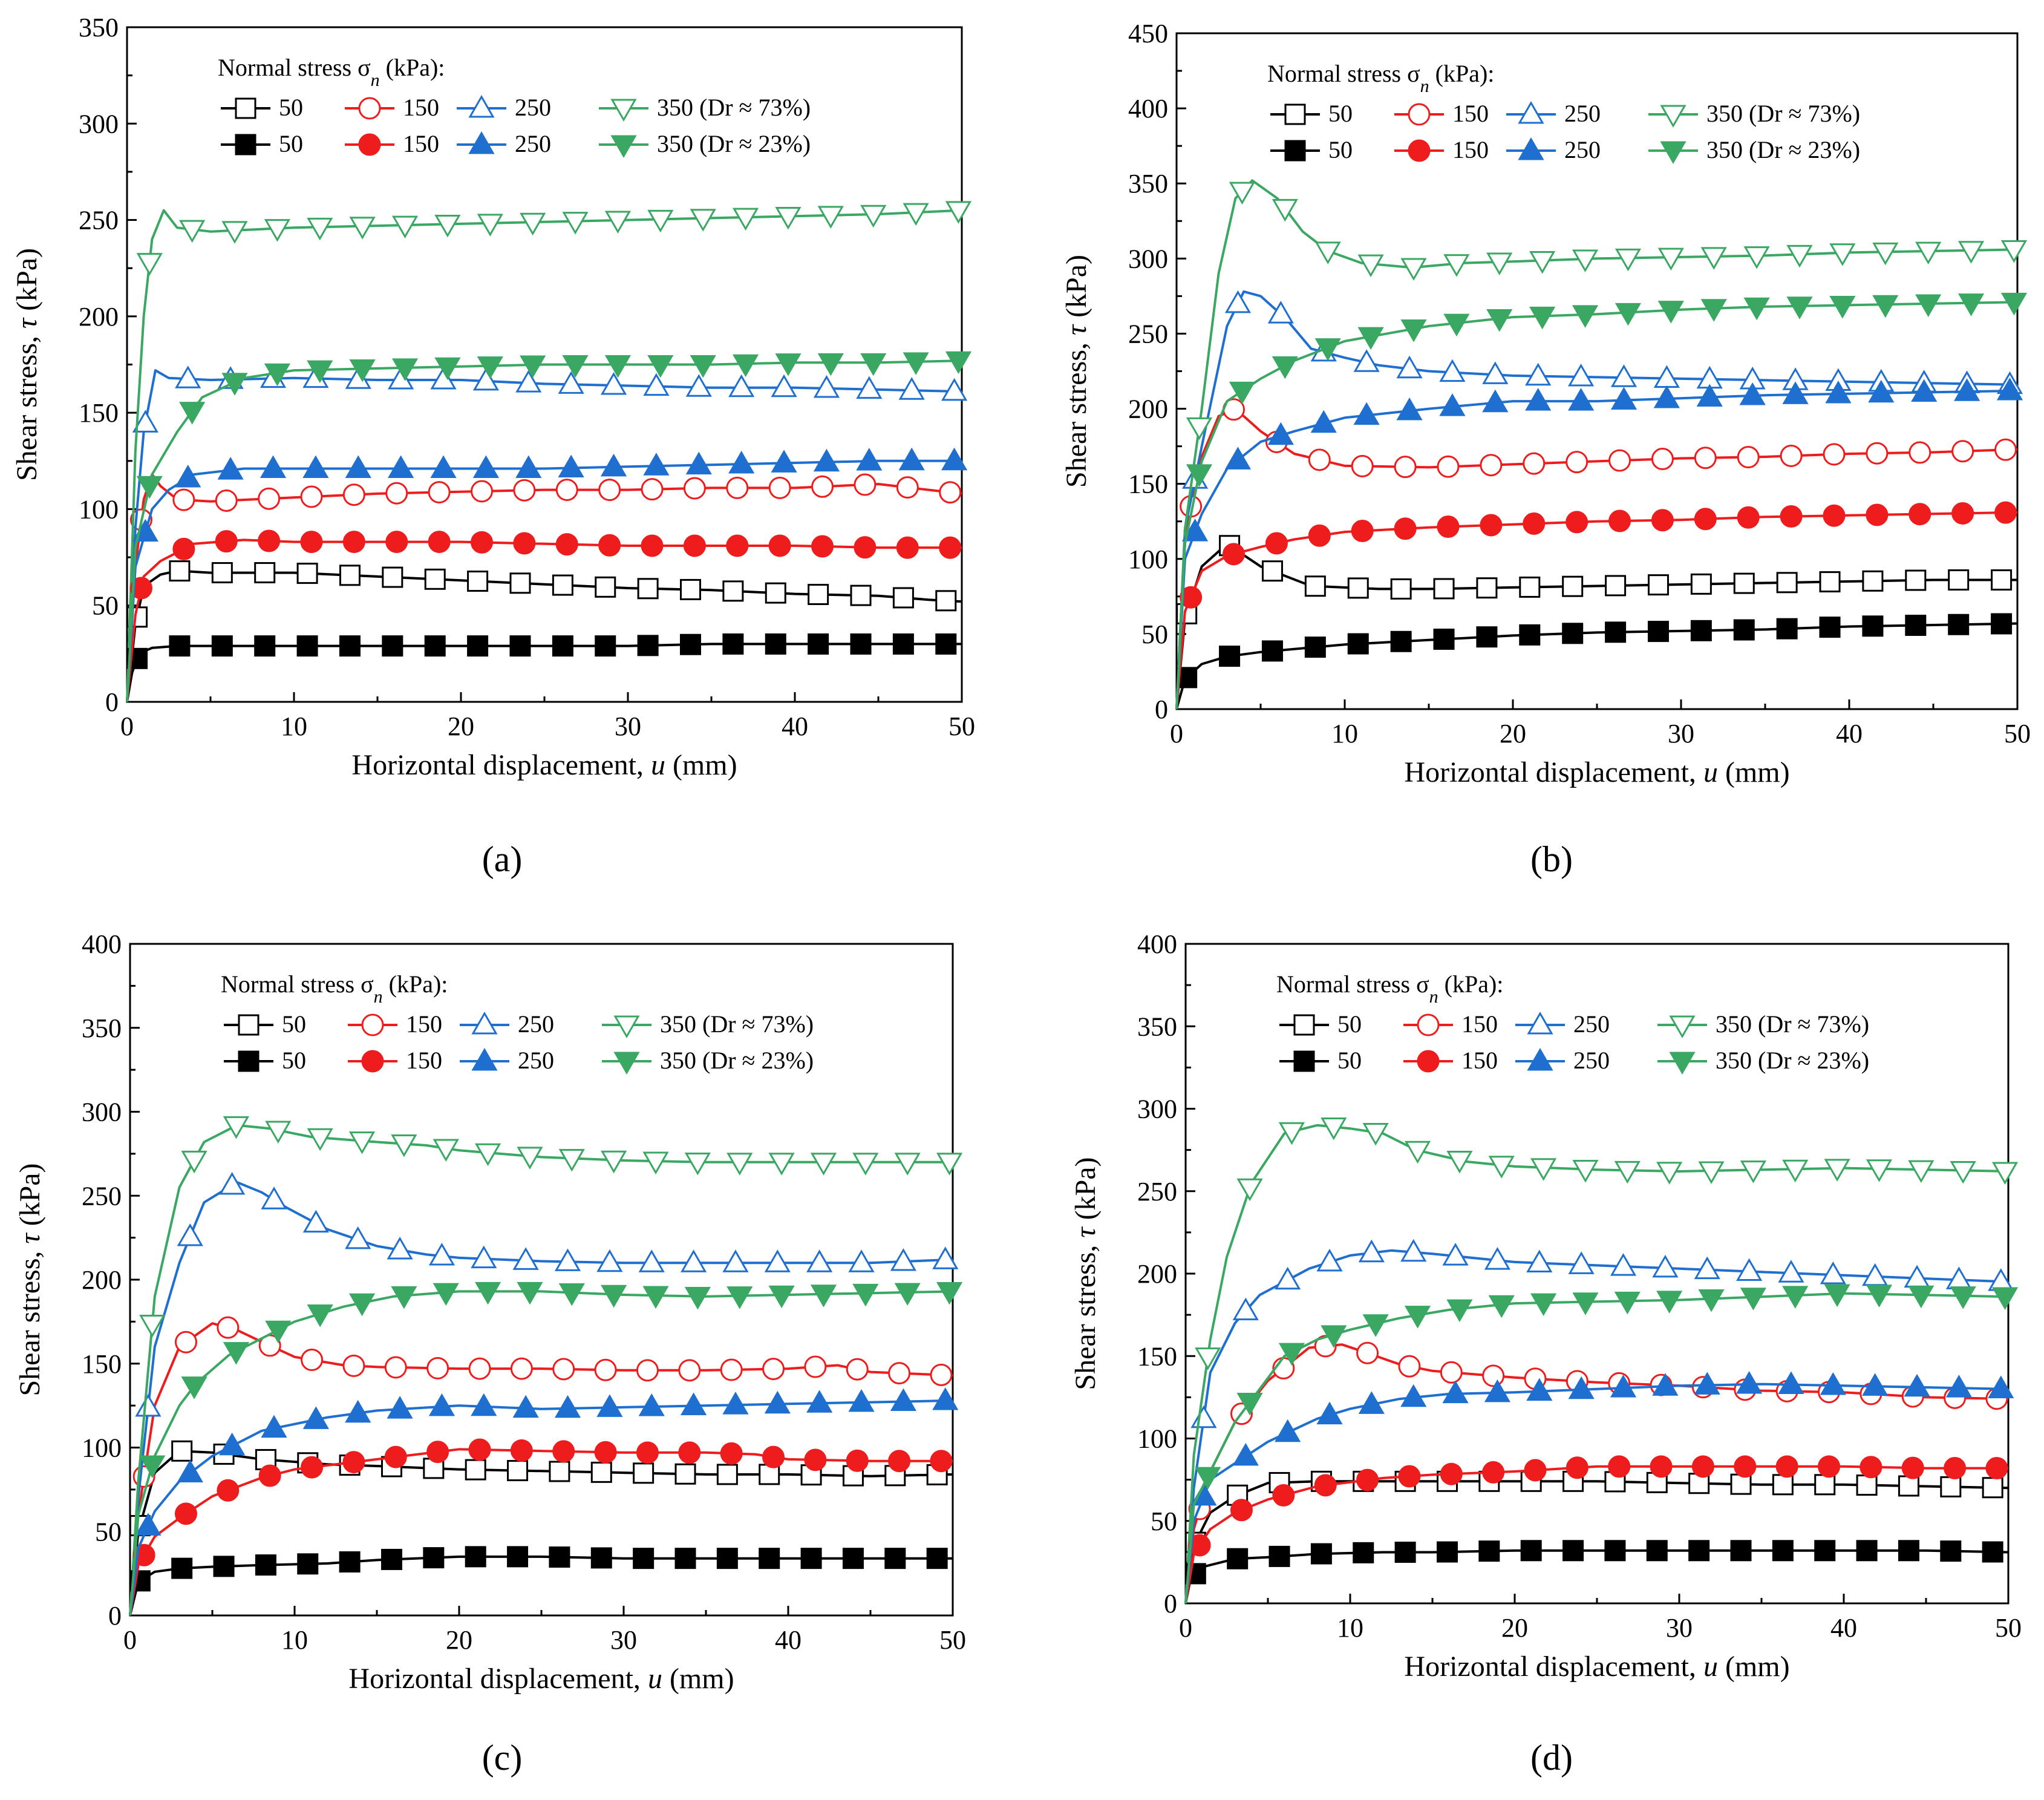 This screenshot has height=1800, width=2044. I want to click on legend-title: Normal stress σn (kPa):, so click(335, 988).